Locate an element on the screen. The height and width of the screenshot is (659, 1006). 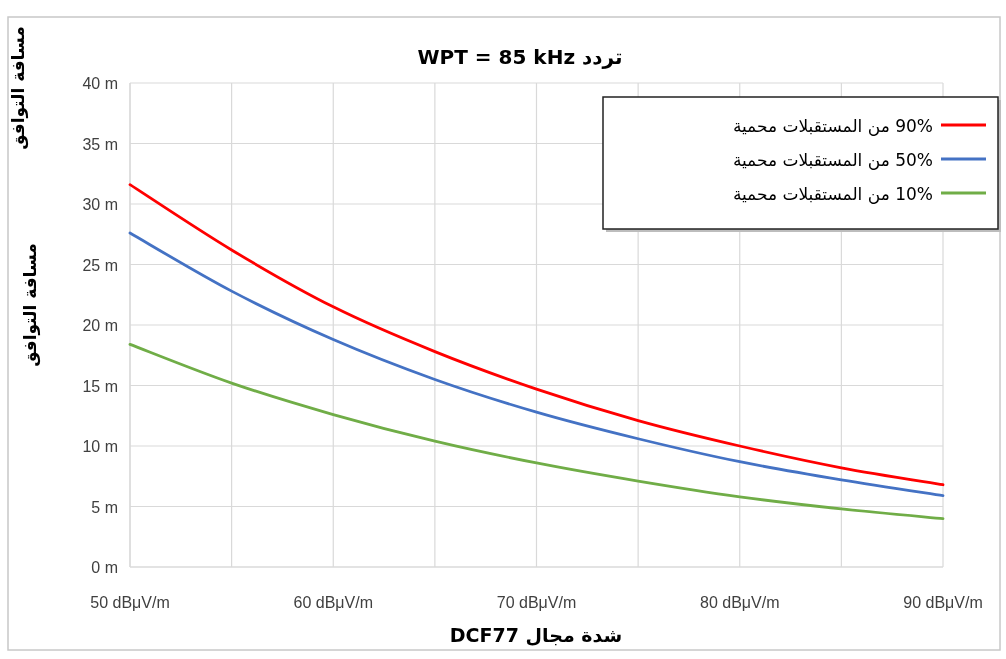
y-axis-title: مسافة التوافق is located at coordinates (30, 305).